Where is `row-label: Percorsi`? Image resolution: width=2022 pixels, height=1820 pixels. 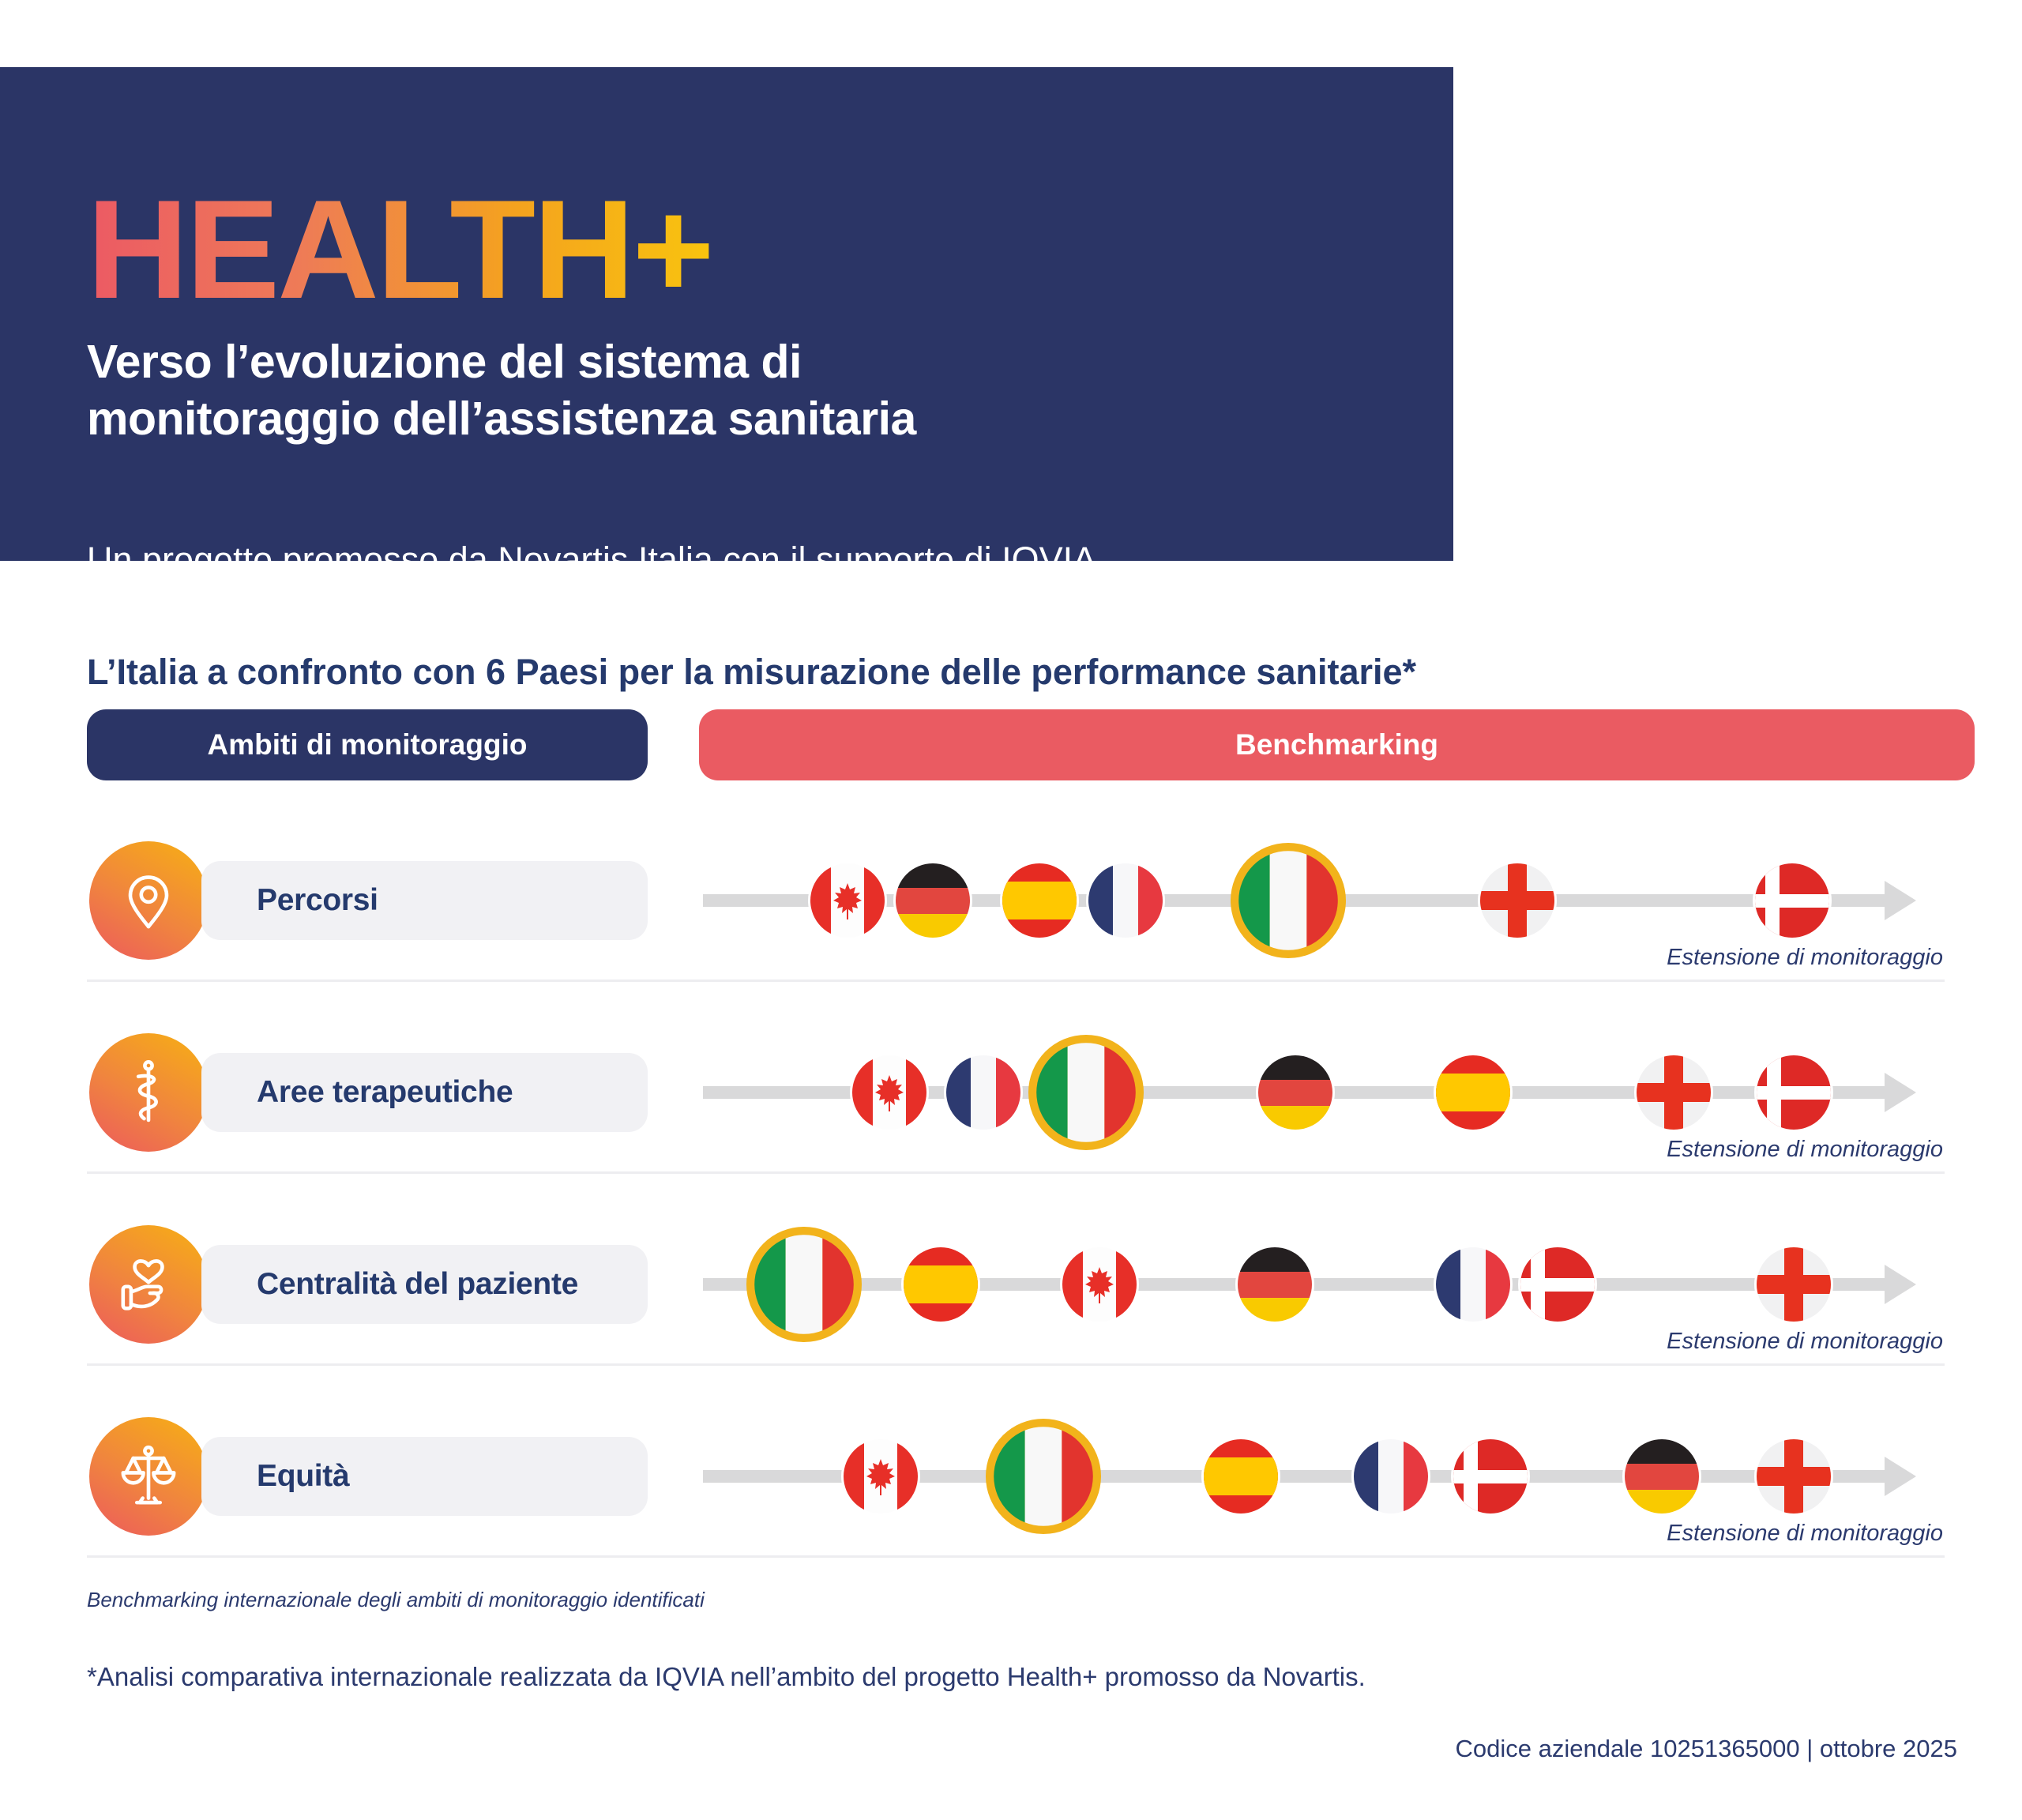
row-label: Percorsi is located at coordinates (317, 900).